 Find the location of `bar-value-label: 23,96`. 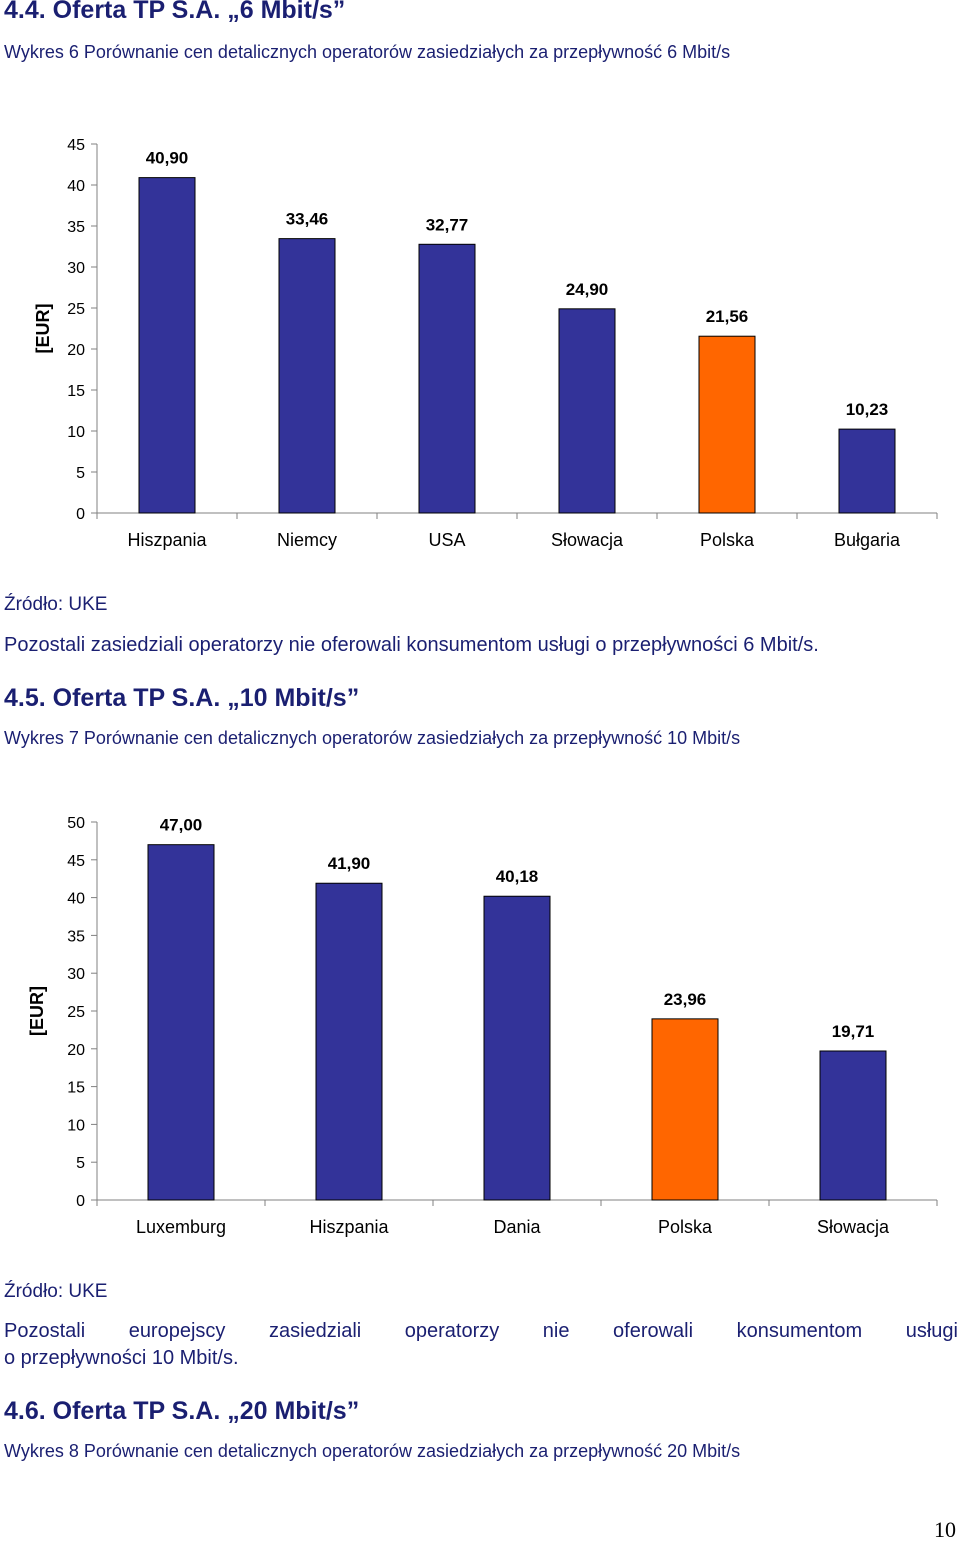

bar-value-label: 23,96 is located at coordinates (685, 999).